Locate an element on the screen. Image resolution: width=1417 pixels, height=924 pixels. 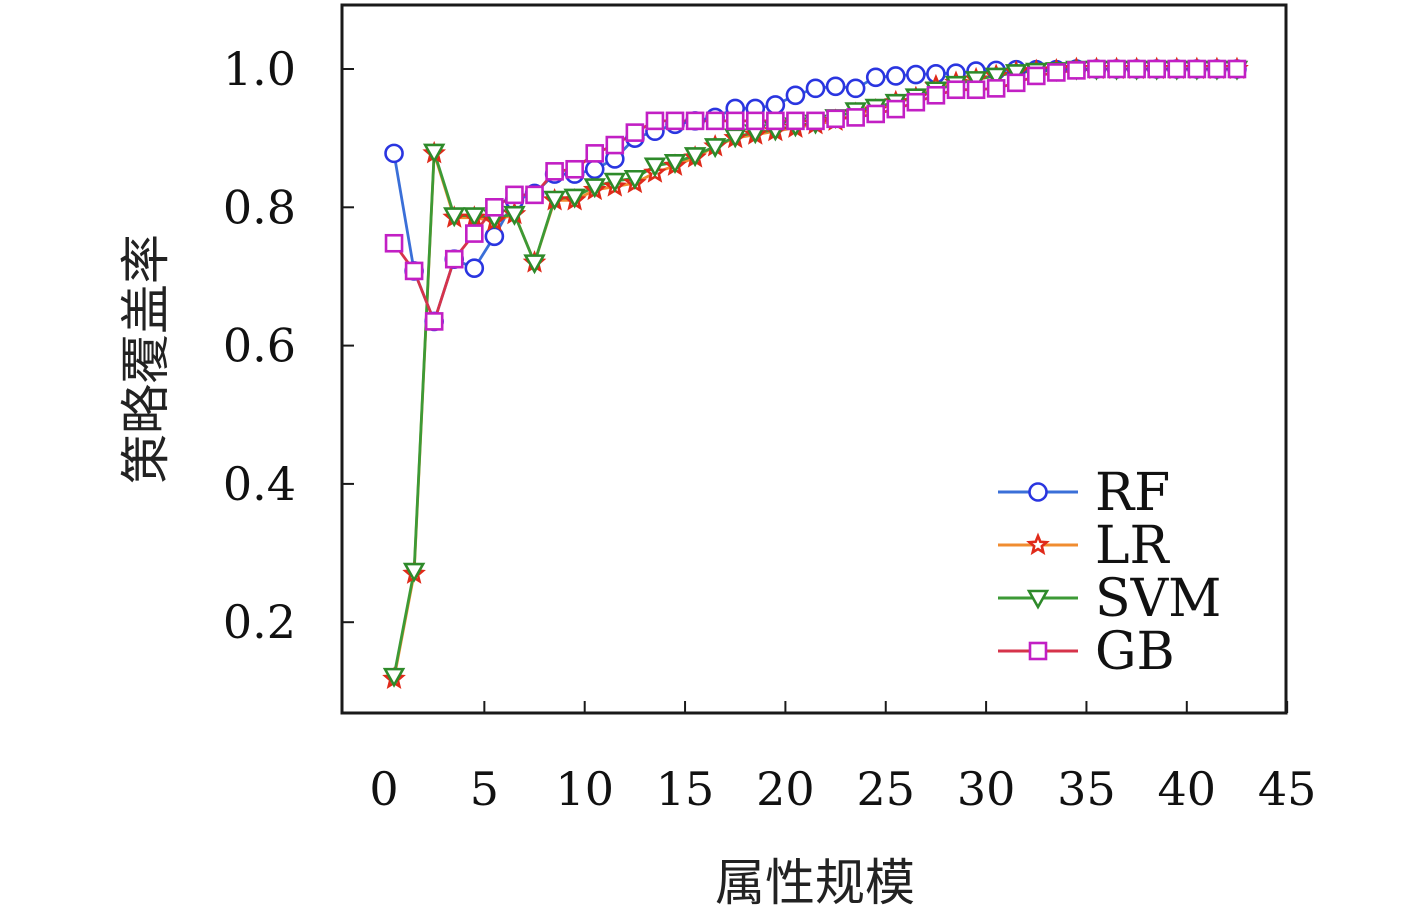
legend-marker-gb is located at coordinates (1038, 651).